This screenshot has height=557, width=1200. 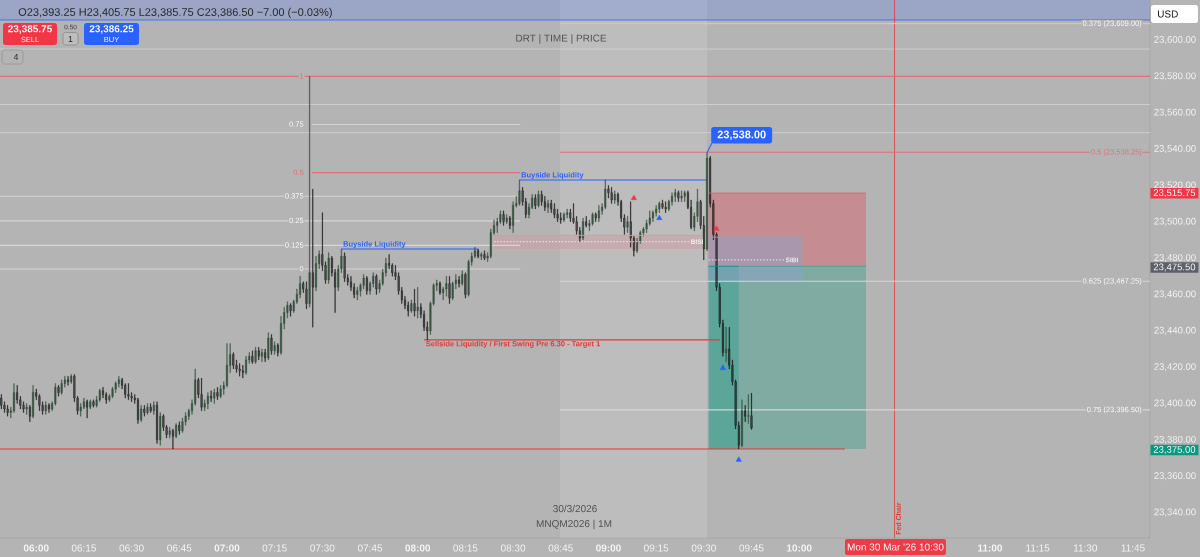 What do you see at coordinates (131, 548) in the screenshot?
I see `x-tick-label: 06:30` at bounding box center [131, 548].